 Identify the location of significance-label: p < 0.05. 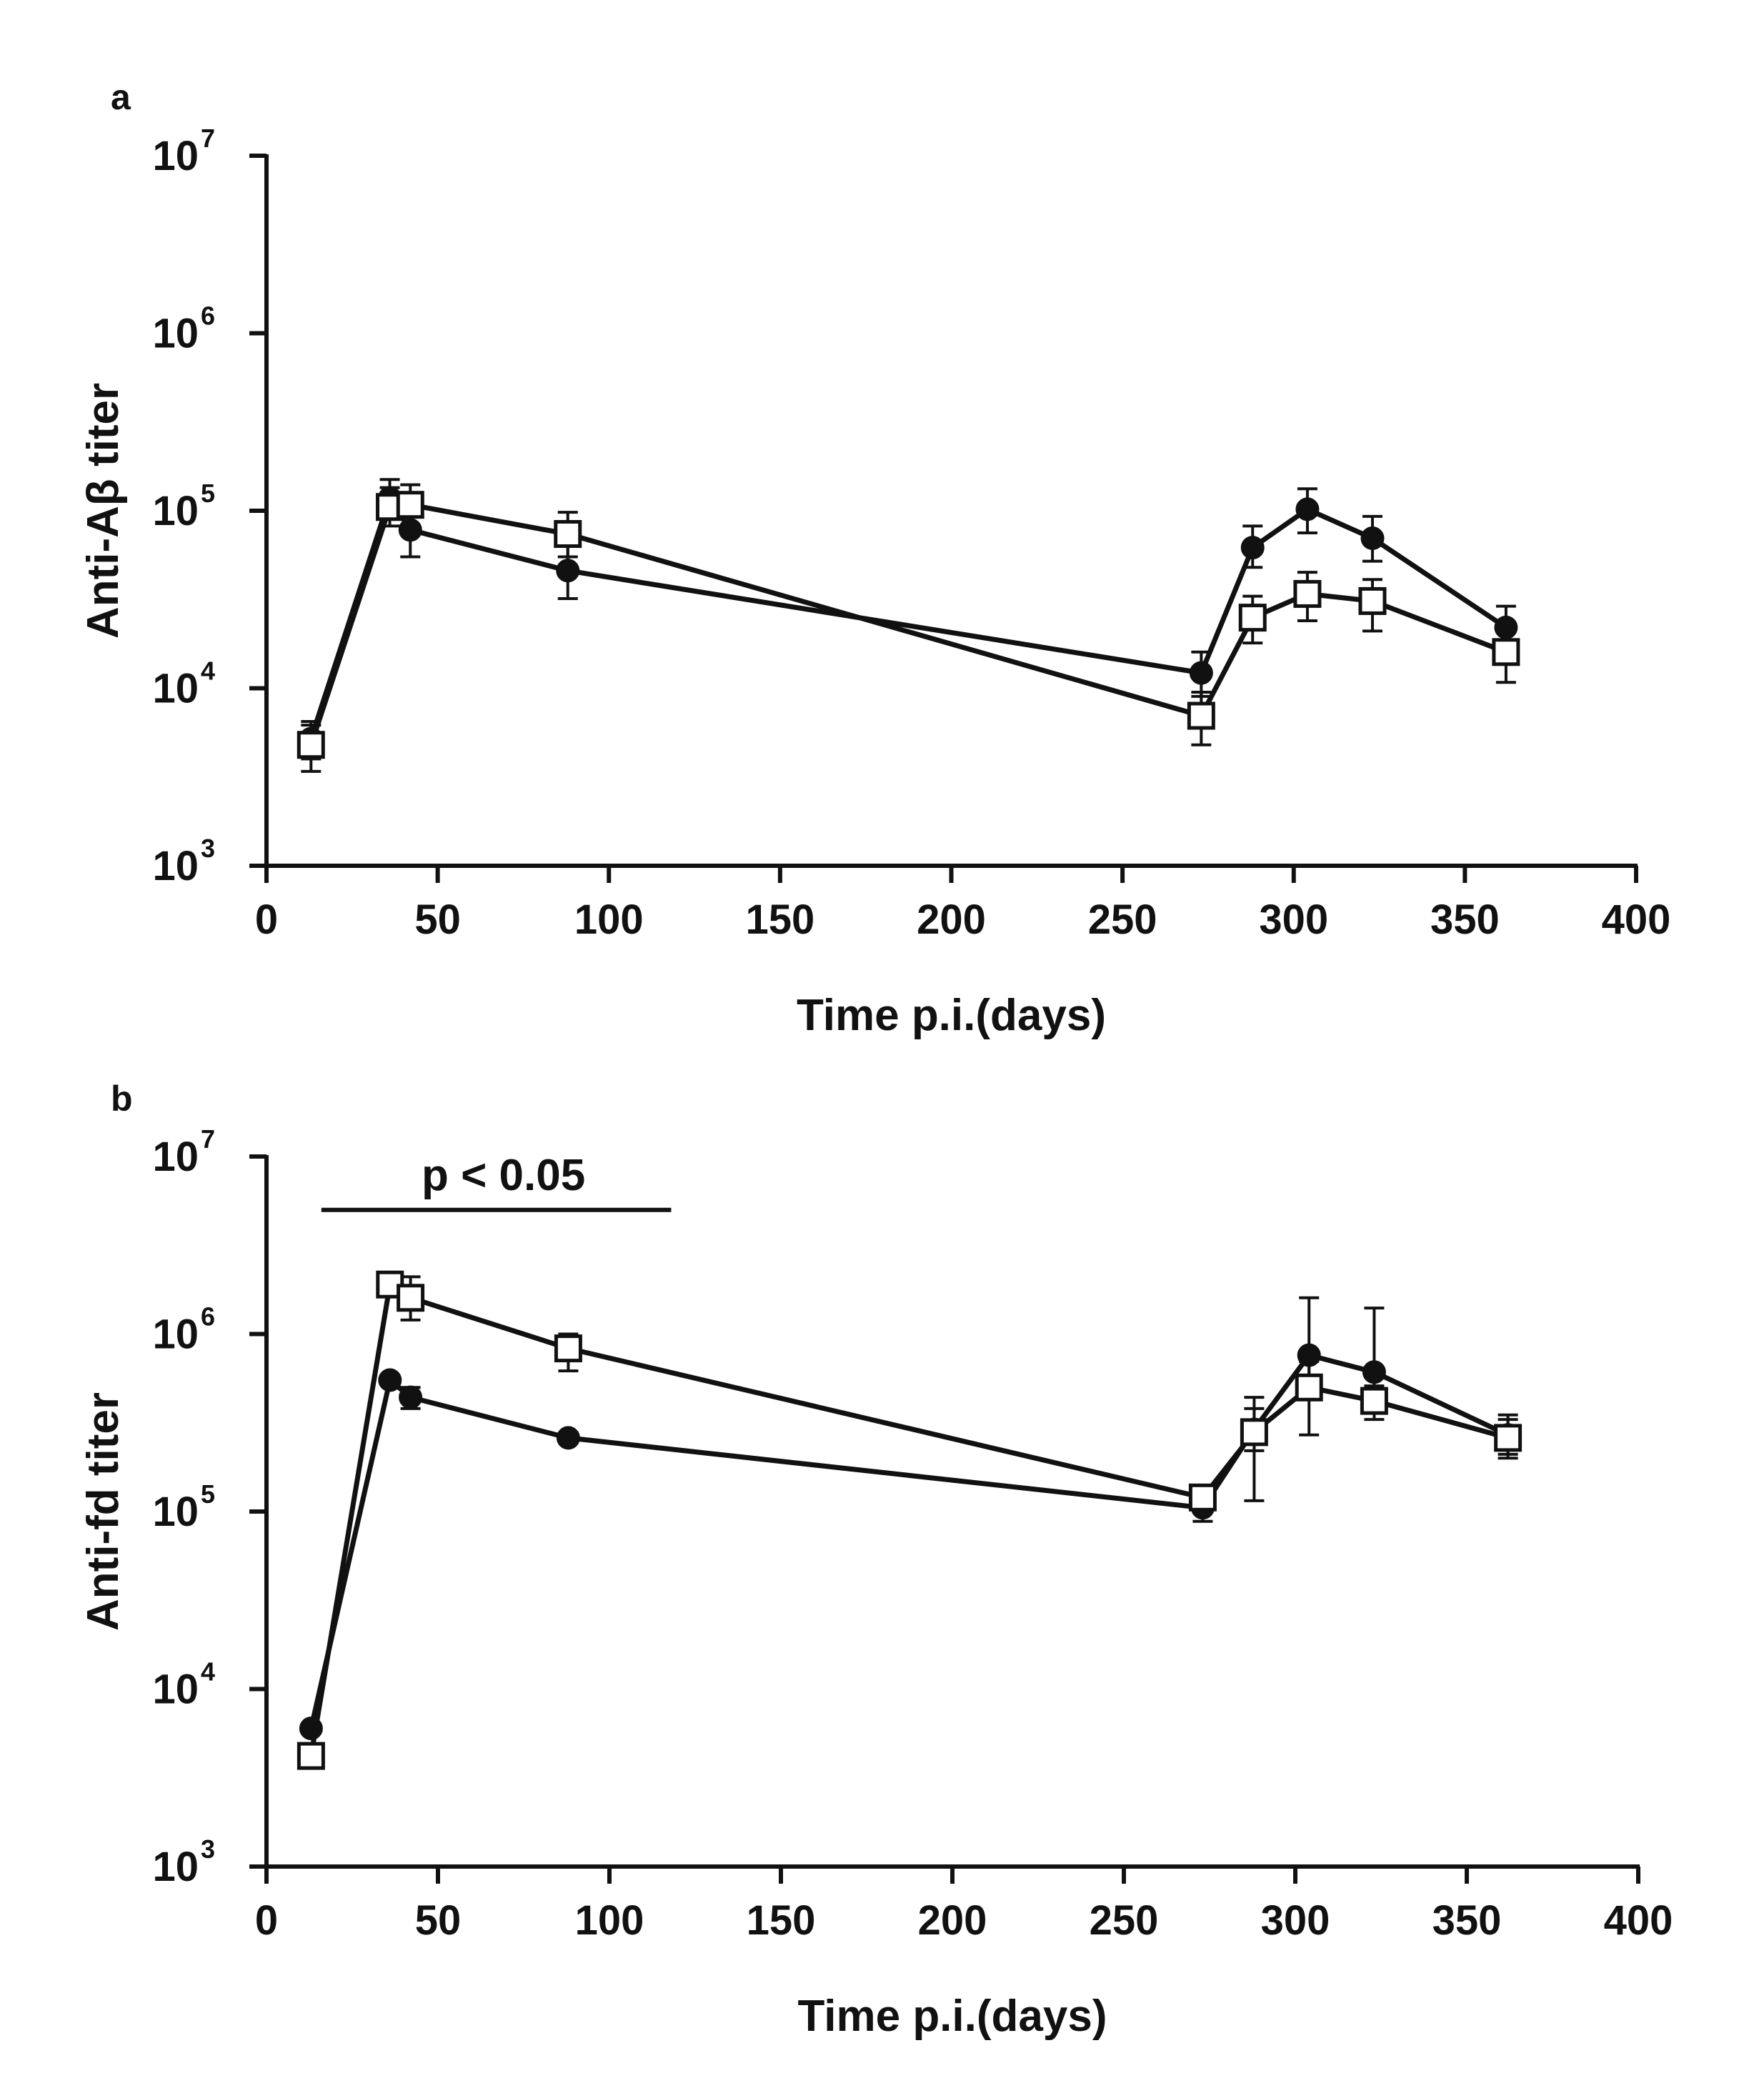
(503, 1176).